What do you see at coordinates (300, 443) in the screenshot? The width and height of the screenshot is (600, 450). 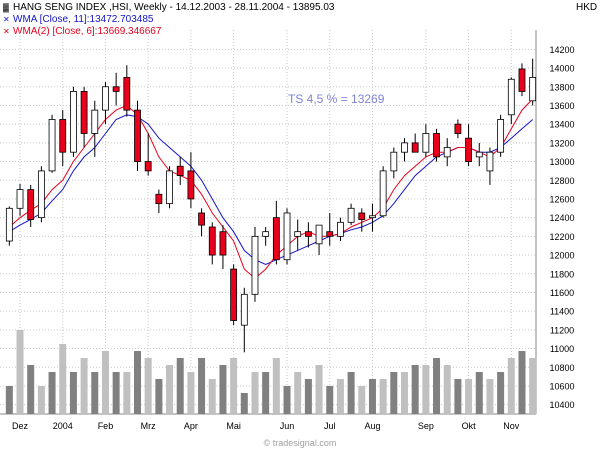 I see `watermark: © tradesignal.com` at bounding box center [300, 443].